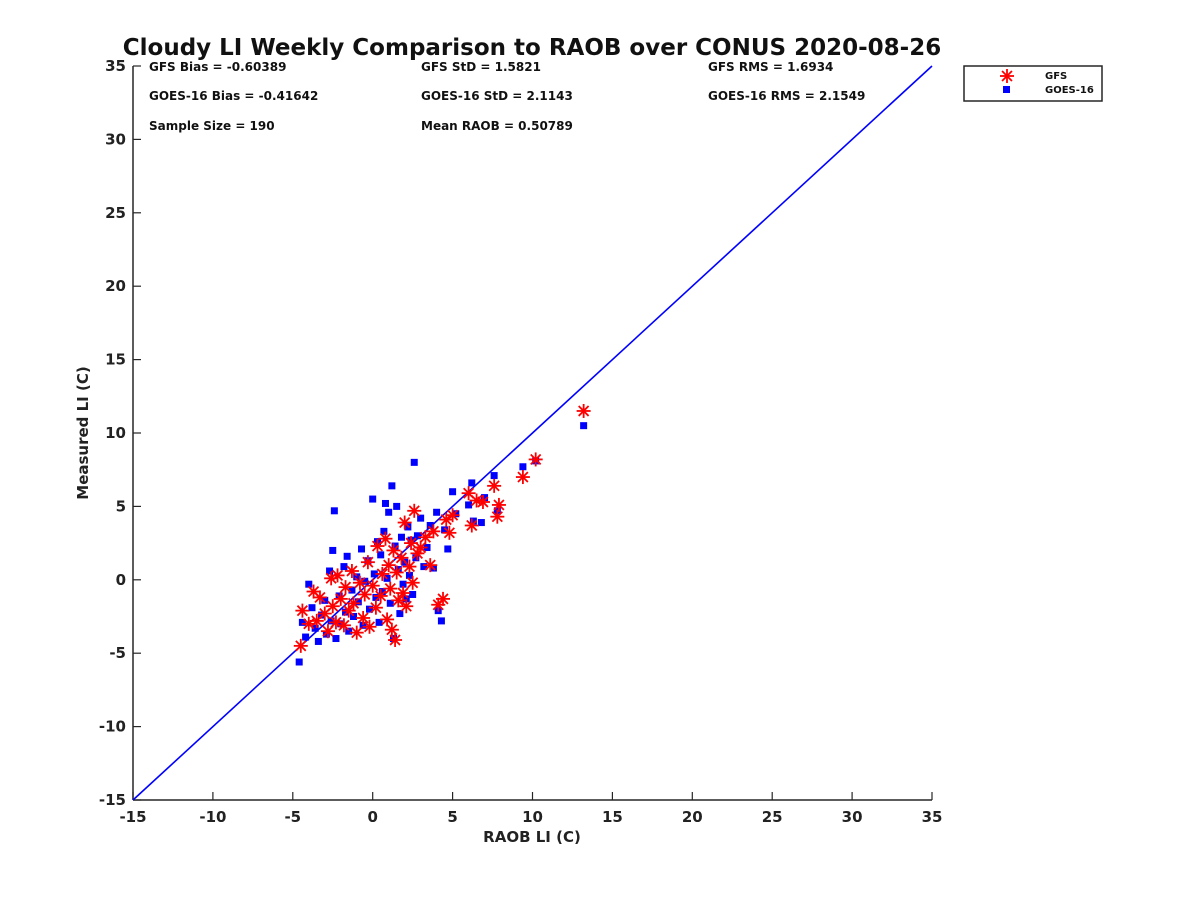  I want to click on x-tick-label: 25, so click(772, 817).